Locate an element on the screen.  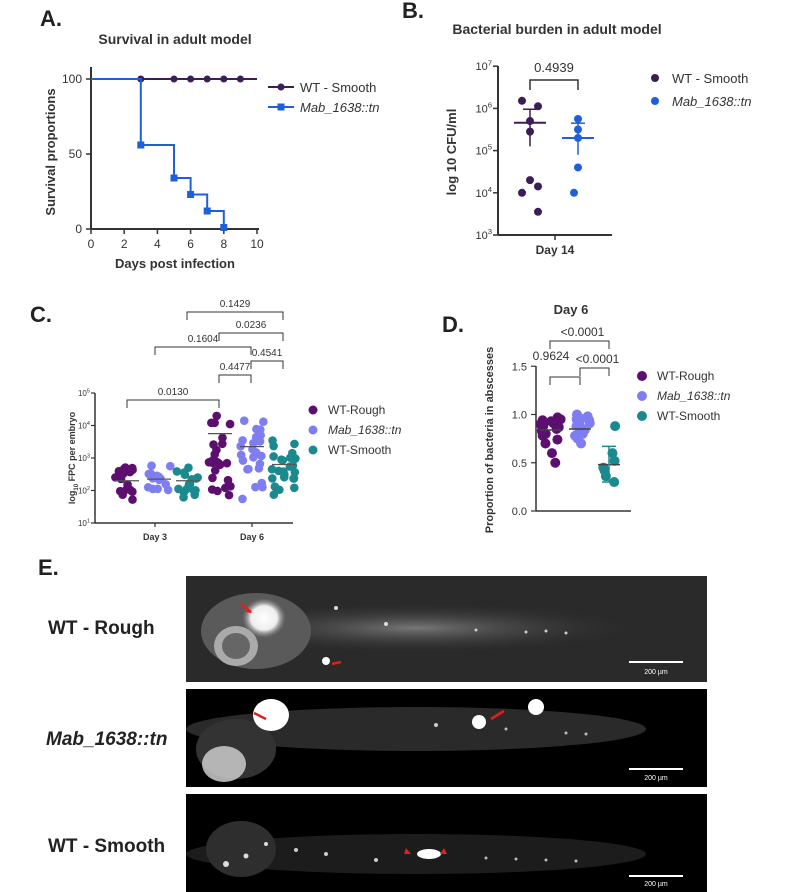
legend-d-mab-marker is located at coordinates (642, 396).